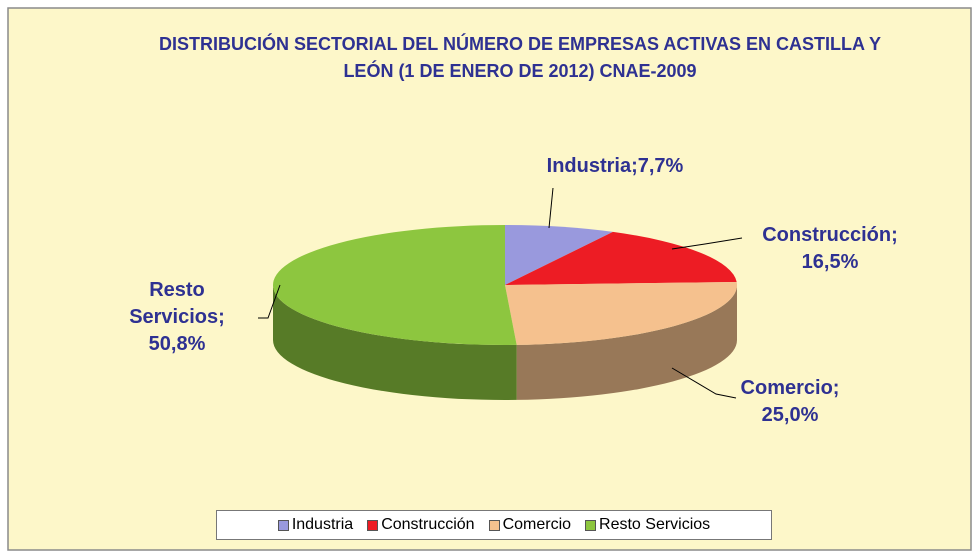 This screenshot has height=559, width=980. Describe the element at coordinates (177, 317) in the screenshot. I see `data-label: Resto Servicios; 50,8%` at that location.